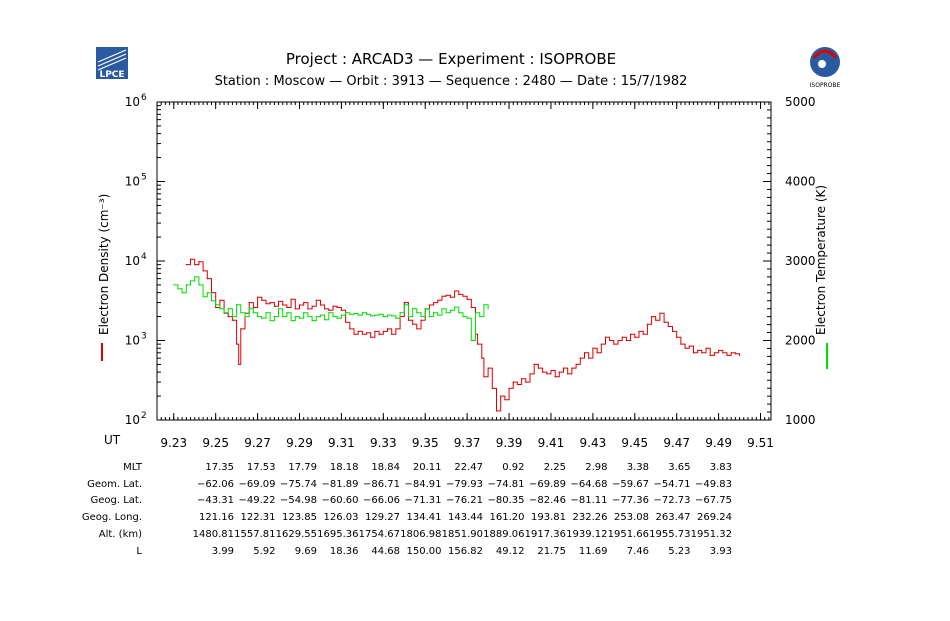  Describe the element at coordinates (296, 534) in the screenshot. I see `ephemeris-cell: 1629.55` at that location.